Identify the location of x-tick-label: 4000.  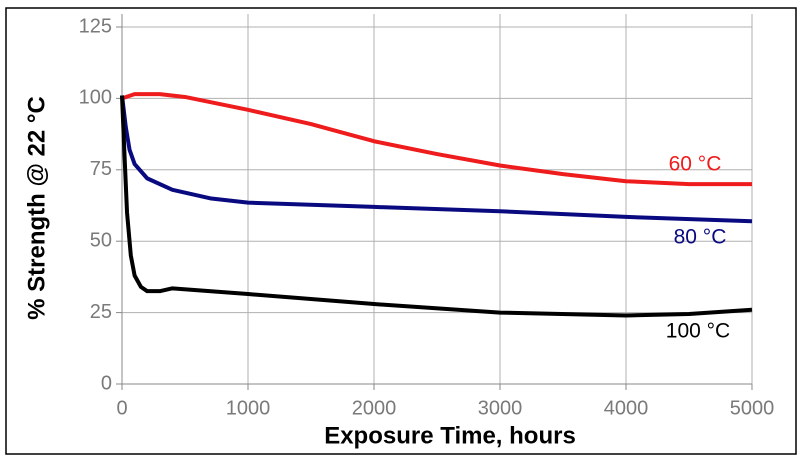
(626, 408).